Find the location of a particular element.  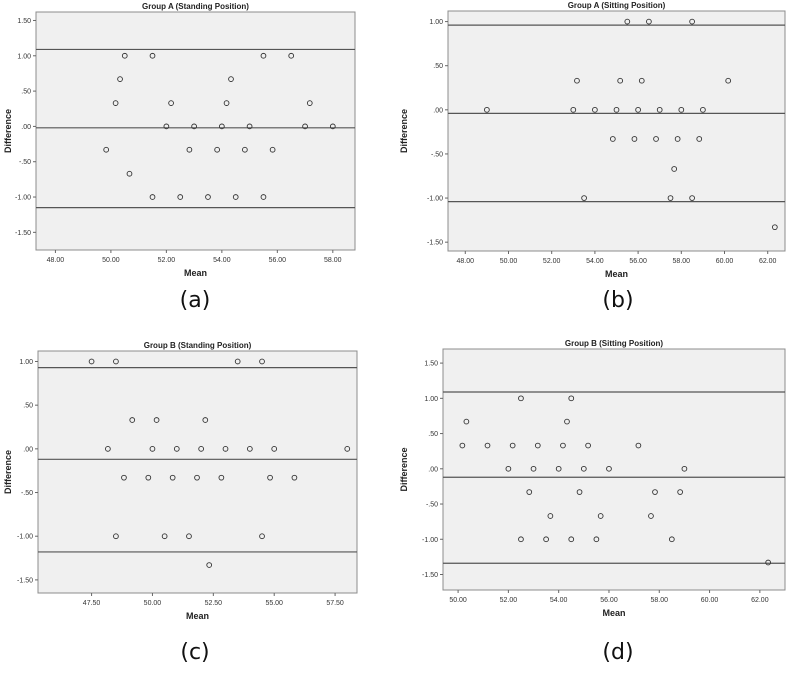

x-tick-label: 57.50 is located at coordinates (335, 603).